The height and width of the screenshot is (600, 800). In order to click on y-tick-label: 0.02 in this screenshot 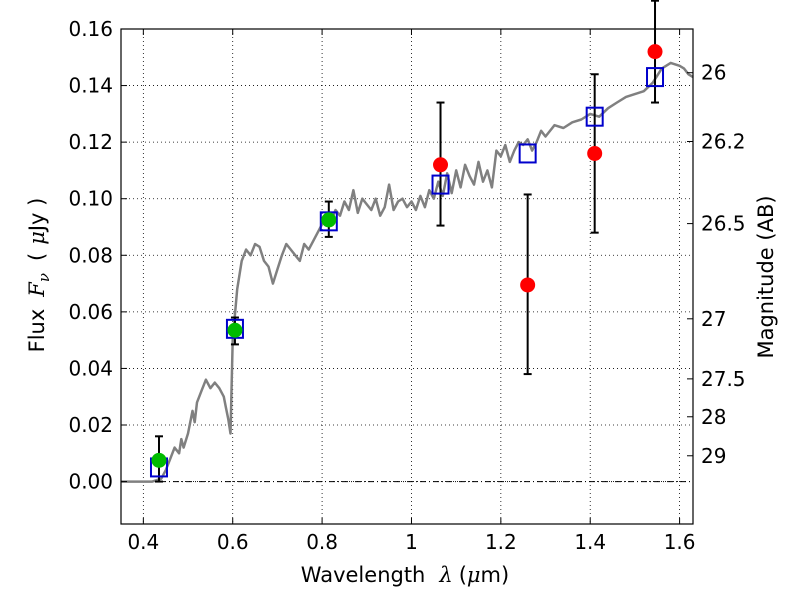, I will do `click(90, 425)`.